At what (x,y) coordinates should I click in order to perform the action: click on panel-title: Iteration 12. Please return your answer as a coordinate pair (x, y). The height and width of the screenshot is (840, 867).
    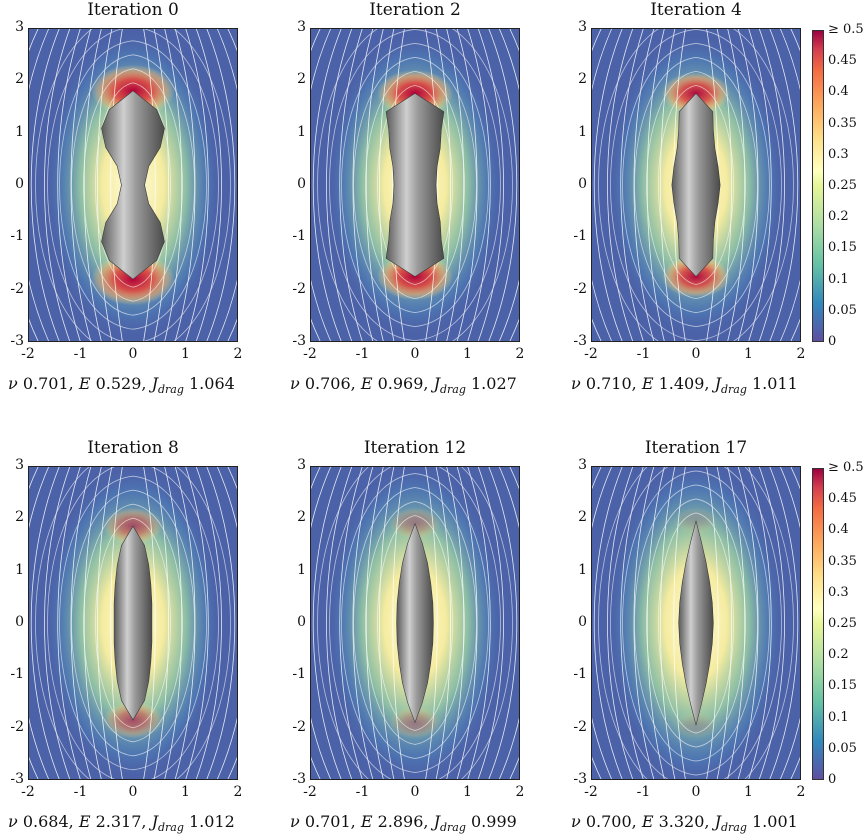
    Looking at the image, I should click on (415, 448).